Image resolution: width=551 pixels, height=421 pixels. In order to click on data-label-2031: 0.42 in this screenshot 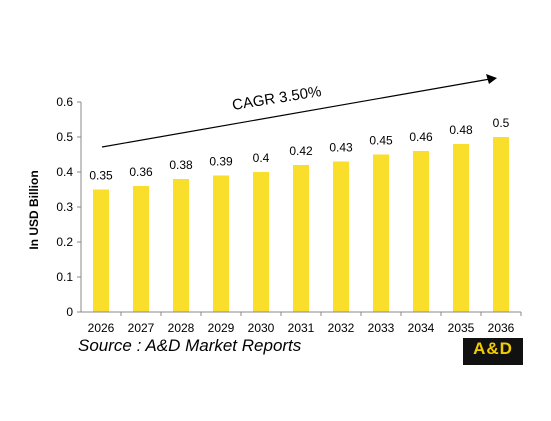, I will do `click(301, 151)`.